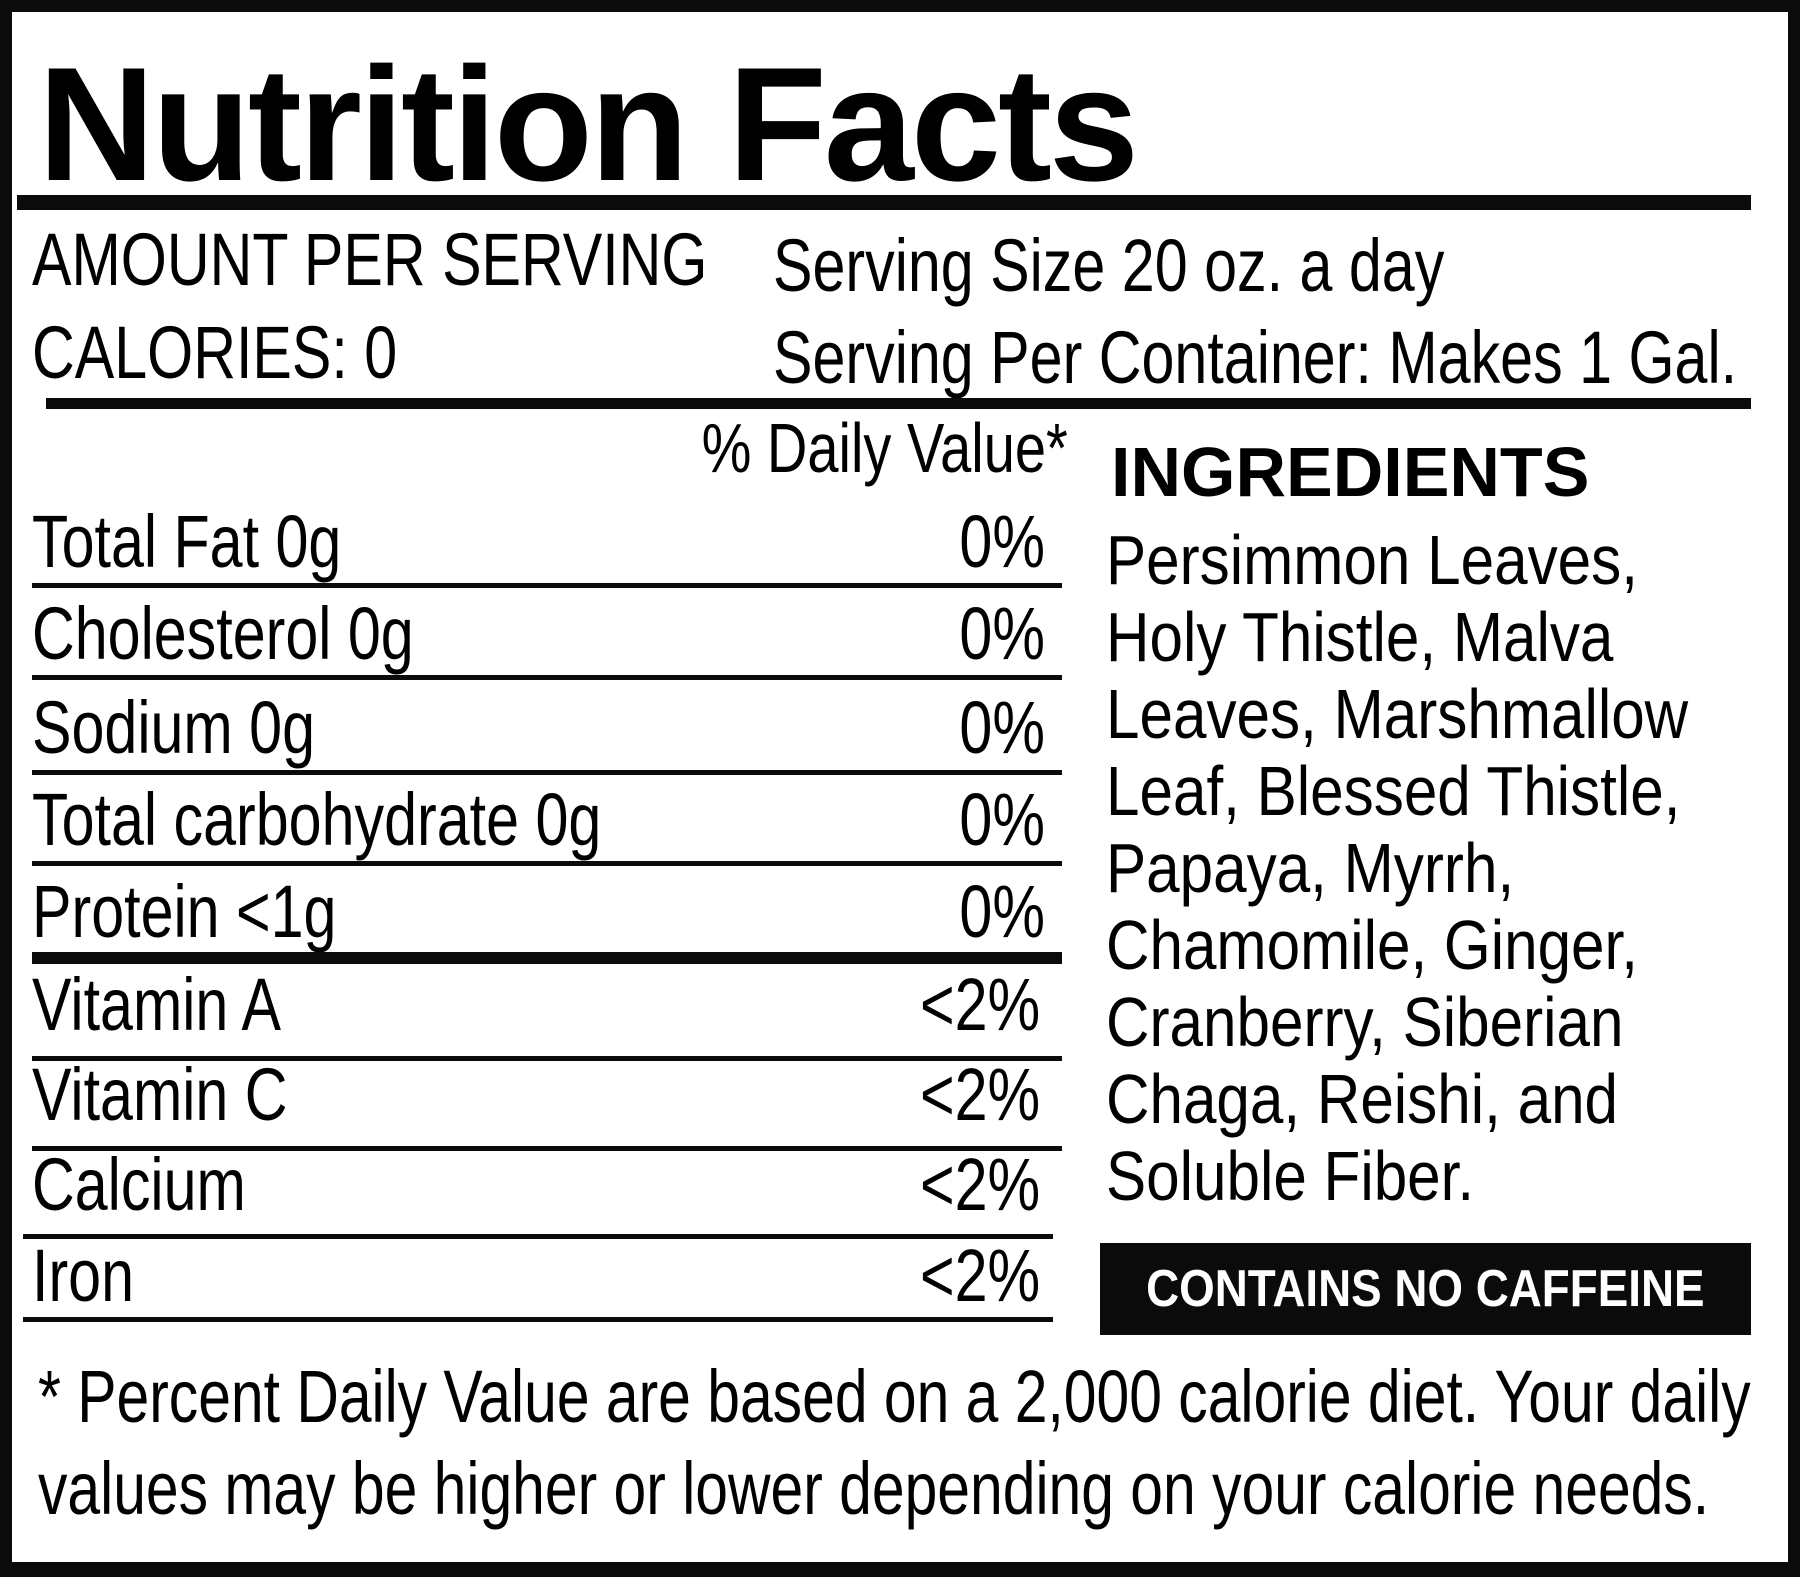  What do you see at coordinates (1372, 945) in the screenshot?
I see `ingredients-line: Chamomile, Ginger,` at bounding box center [1372, 945].